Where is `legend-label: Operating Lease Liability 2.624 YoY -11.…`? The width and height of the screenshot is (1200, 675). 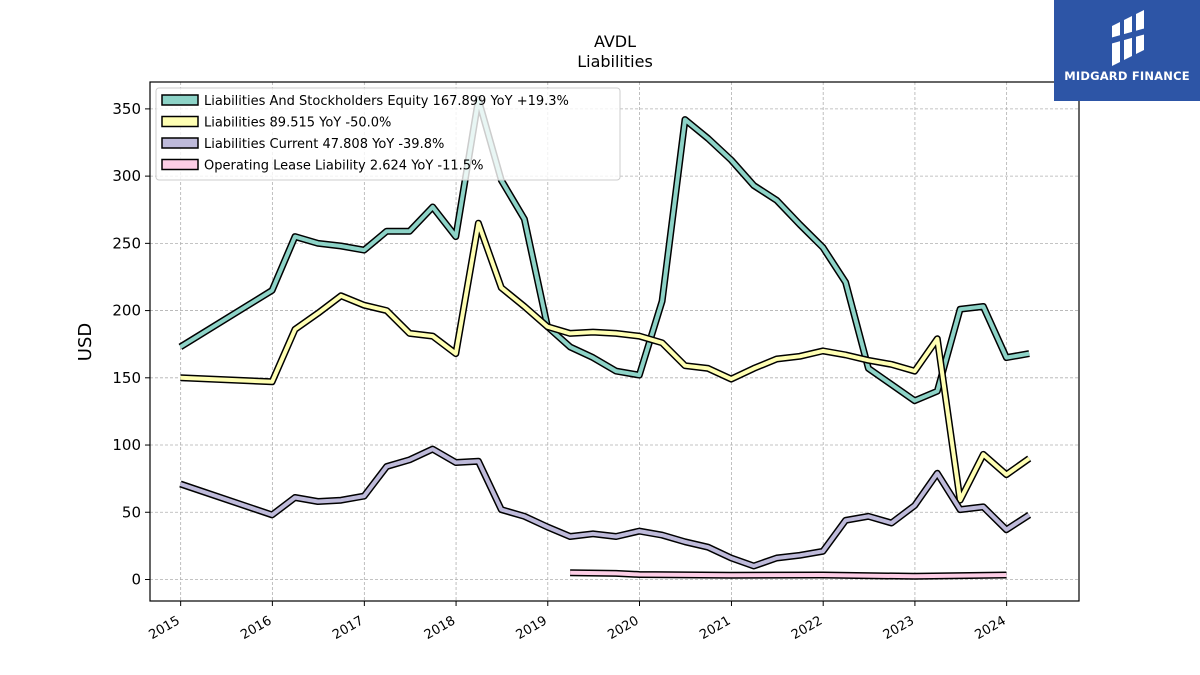
legend-label: Operating Lease Liability 2.624 YoY -11.… is located at coordinates (343, 166).